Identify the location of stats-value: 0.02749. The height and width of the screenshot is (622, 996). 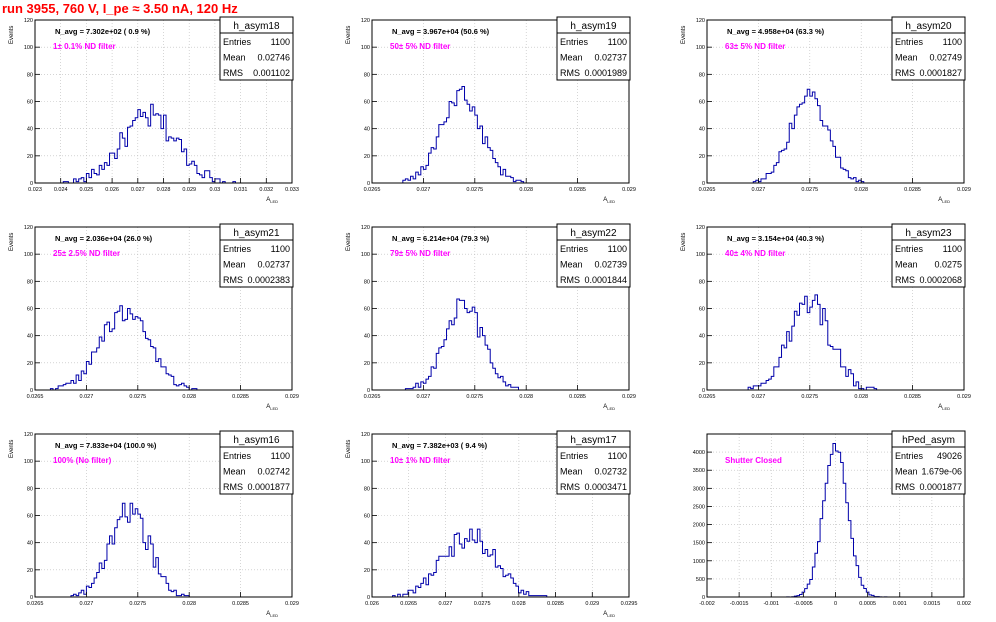
(945, 58).